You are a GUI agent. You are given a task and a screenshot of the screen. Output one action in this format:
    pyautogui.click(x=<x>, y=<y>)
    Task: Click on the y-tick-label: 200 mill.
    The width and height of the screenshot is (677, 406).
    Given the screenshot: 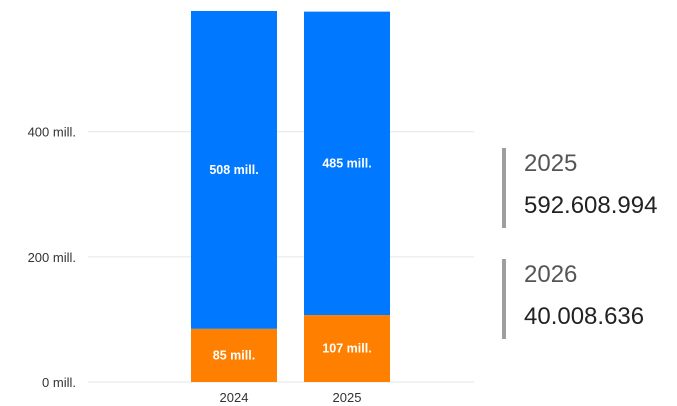 What is the action you would take?
    pyautogui.click(x=52, y=257)
    